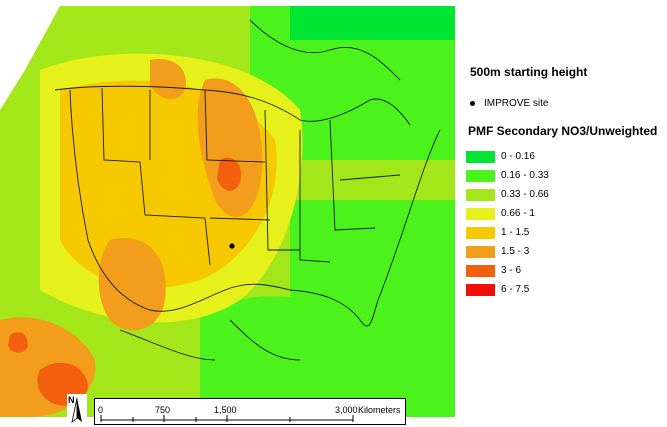 This screenshot has height=427, width=667. Describe the element at coordinates (525, 175) in the screenshot. I see `legend-label: 0.16 - 0.33` at that location.